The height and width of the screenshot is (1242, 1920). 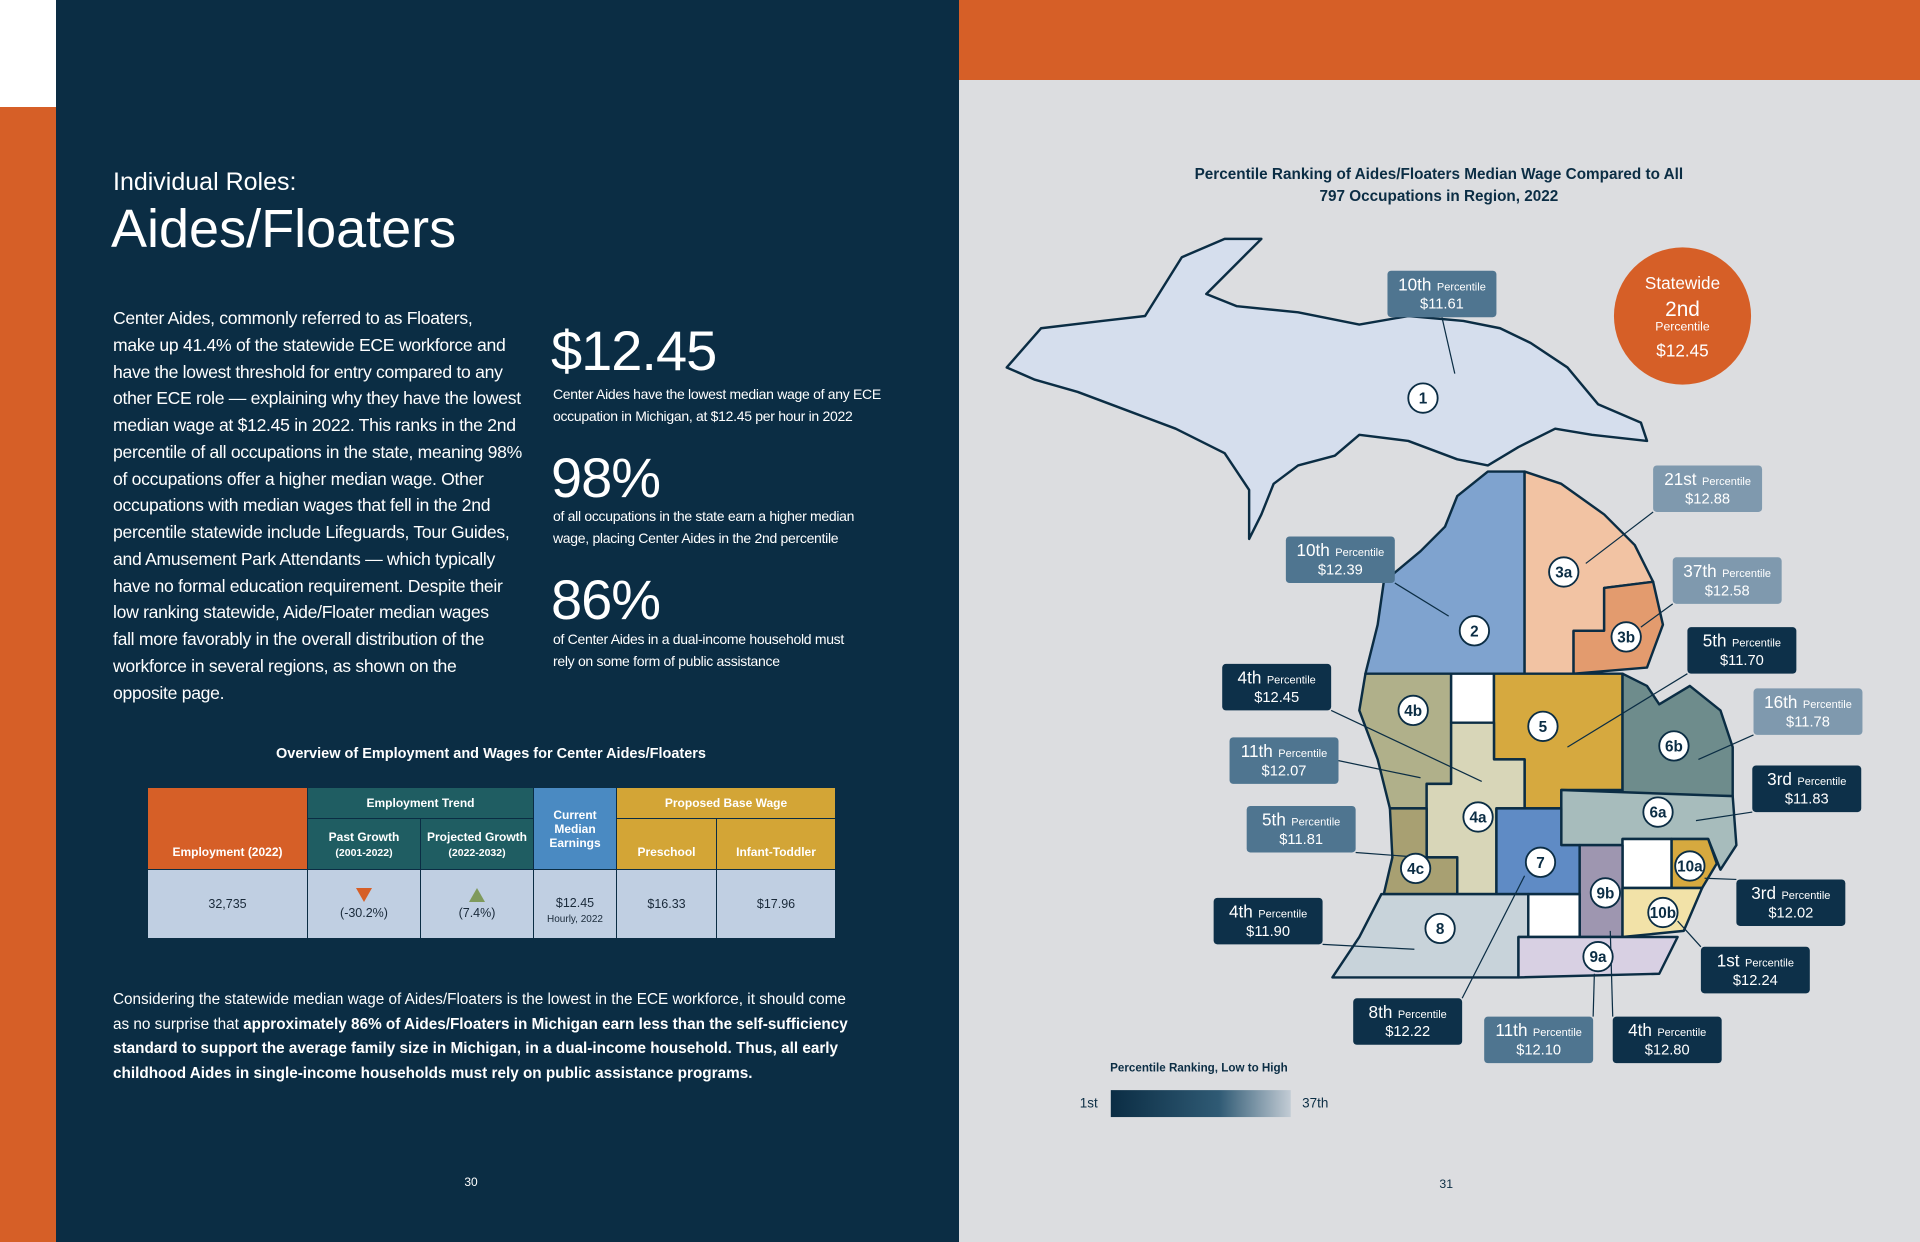 I want to click on callout-wage: $12.39, so click(x=1340, y=570).